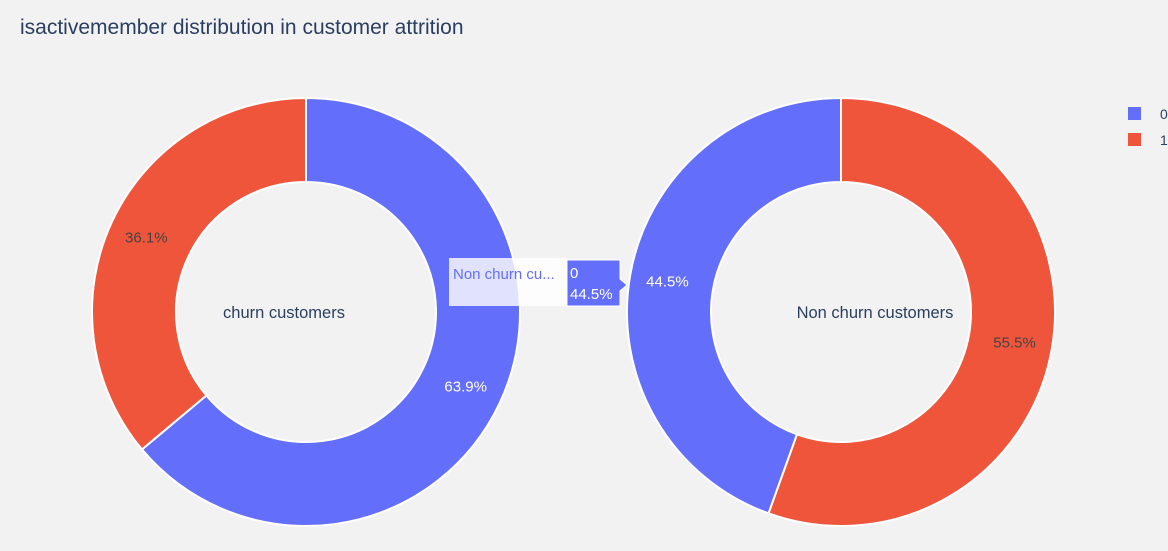  Describe the element at coordinates (1164, 114) in the screenshot. I see `legend-label-0: 0` at that location.